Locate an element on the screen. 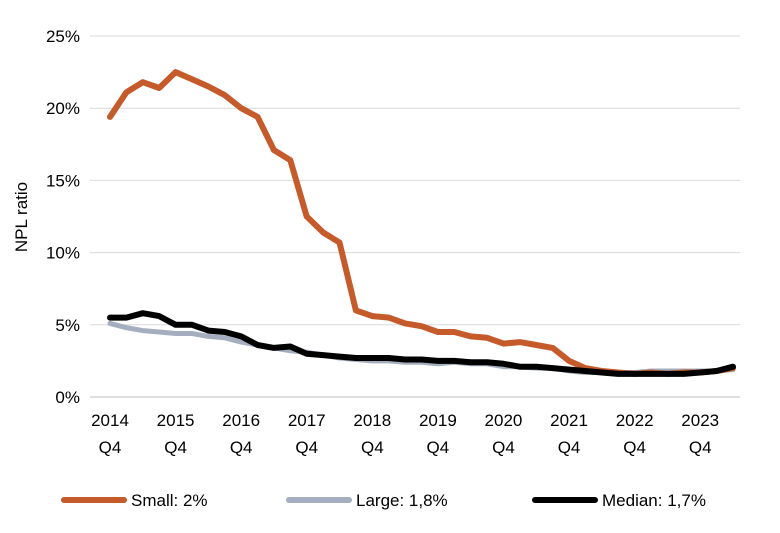 This screenshot has height=533, width=780. x-tick-label-year: 2020 is located at coordinates (504, 420).